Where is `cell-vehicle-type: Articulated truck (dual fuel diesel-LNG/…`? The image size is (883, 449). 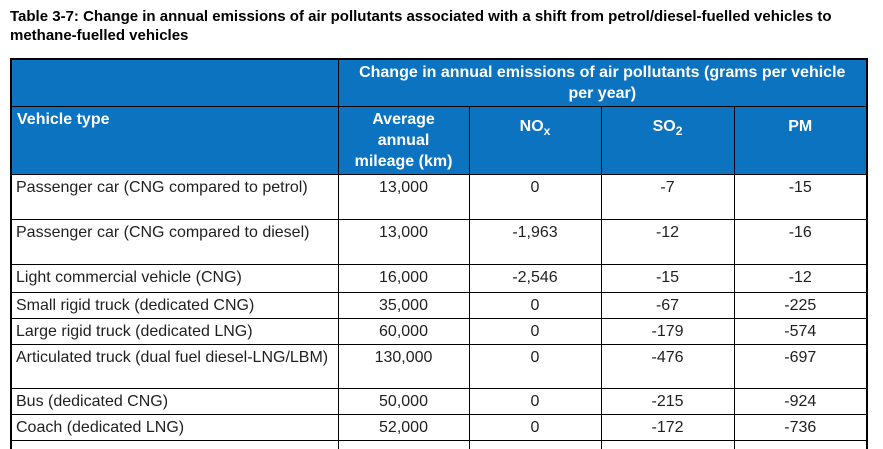 cell-vehicle-type: Articulated truck (dual fuel diesel-LNG/… is located at coordinates (174, 366).